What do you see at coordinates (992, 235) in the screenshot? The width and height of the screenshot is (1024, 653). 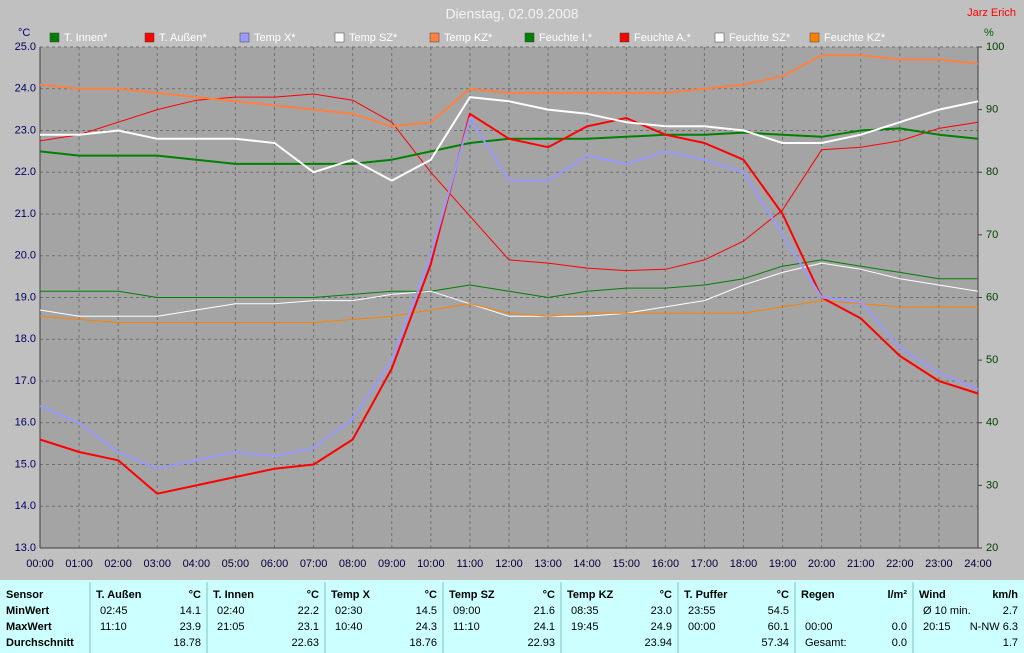 I see `y2-tick-label: 70` at bounding box center [992, 235].